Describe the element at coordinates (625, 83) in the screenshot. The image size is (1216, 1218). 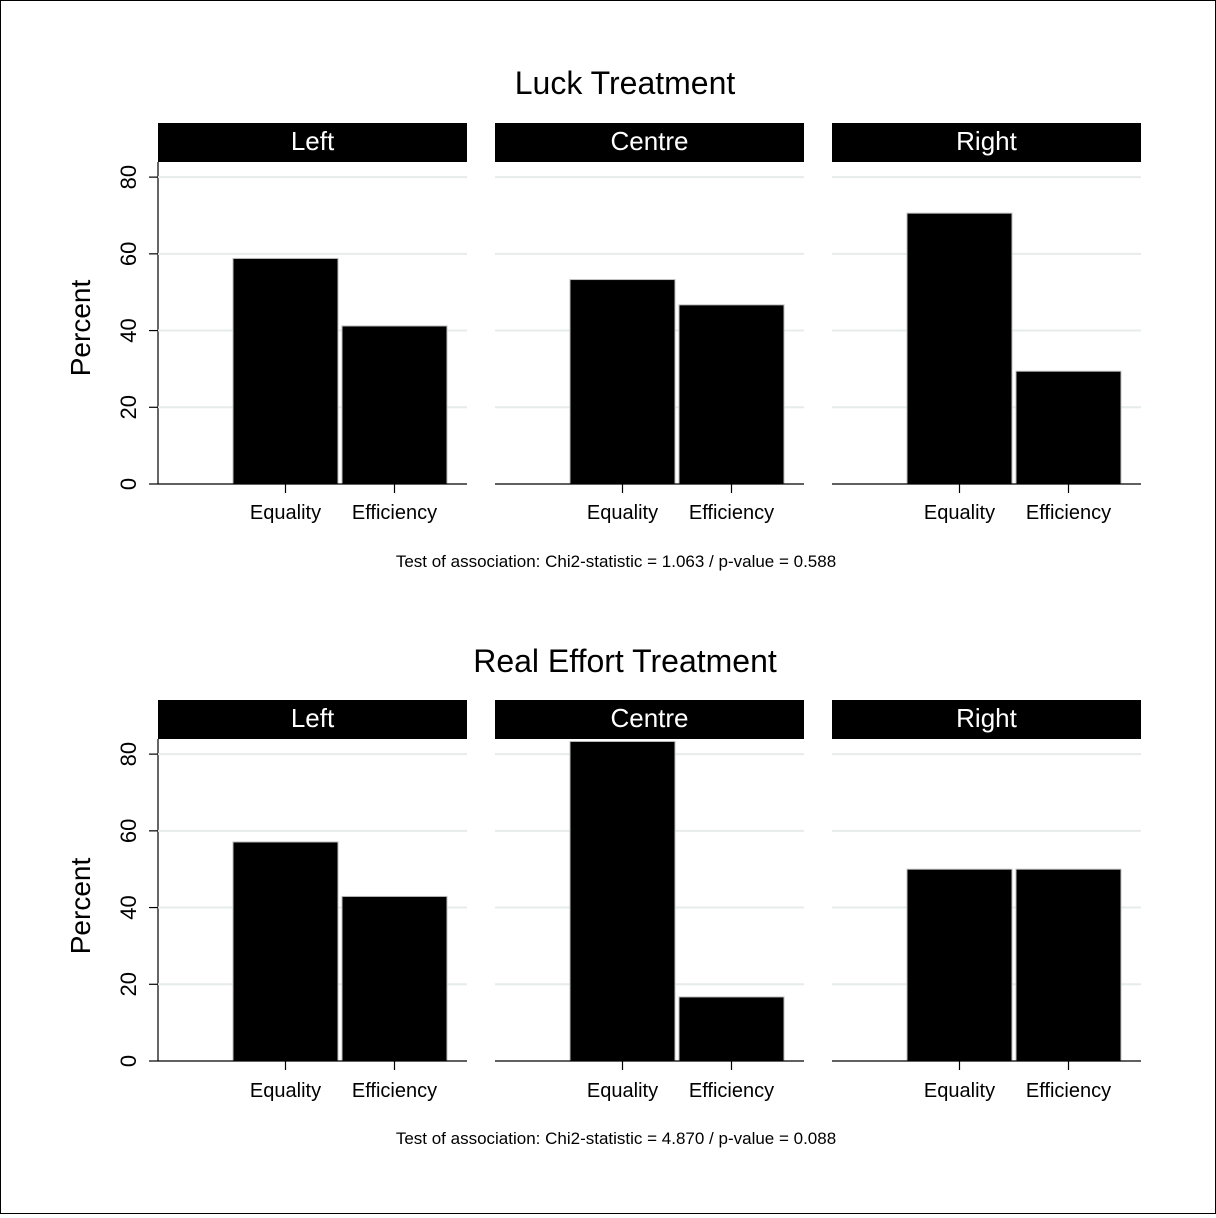
I see `chart-title: Luck Treatment` at that location.